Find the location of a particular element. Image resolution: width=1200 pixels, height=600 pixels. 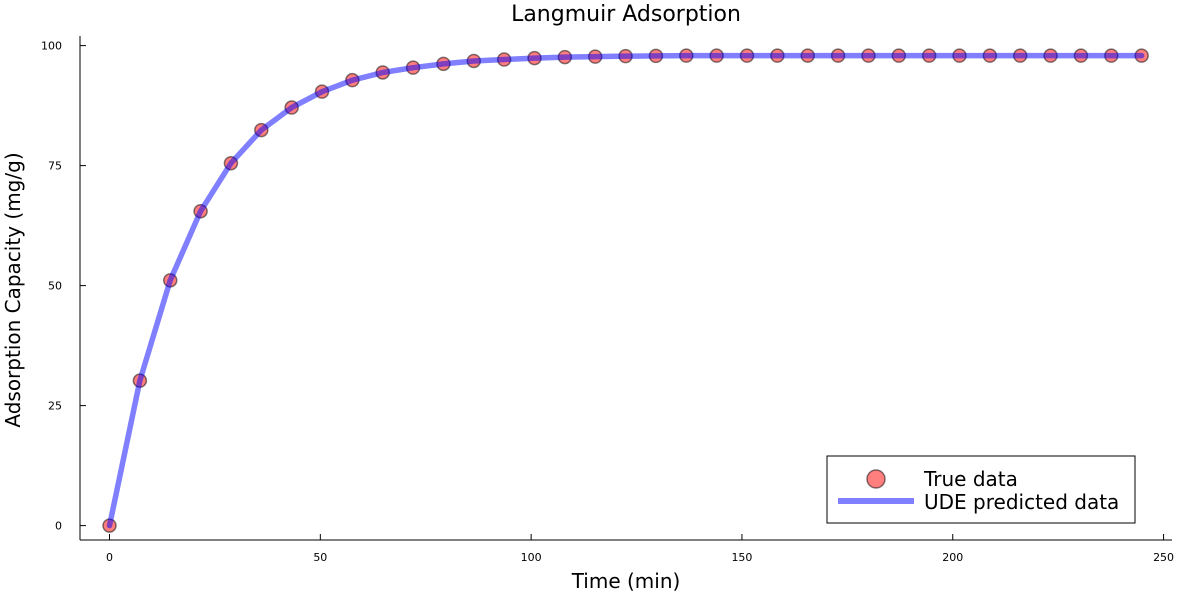

x-tick-label: 0 is located at coordinates (109, 557).